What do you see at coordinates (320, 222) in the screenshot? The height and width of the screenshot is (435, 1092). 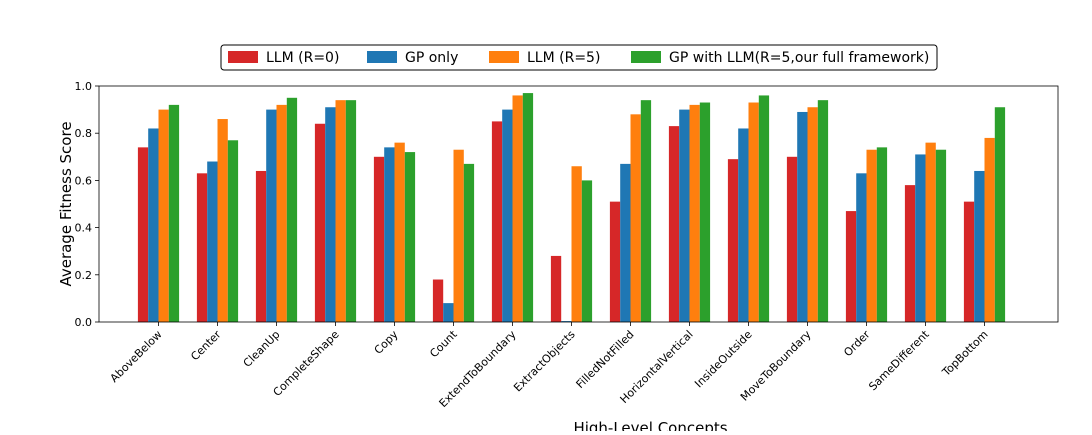 I see `bar-CompleteShape-s0` at bounding box center [320, 222].